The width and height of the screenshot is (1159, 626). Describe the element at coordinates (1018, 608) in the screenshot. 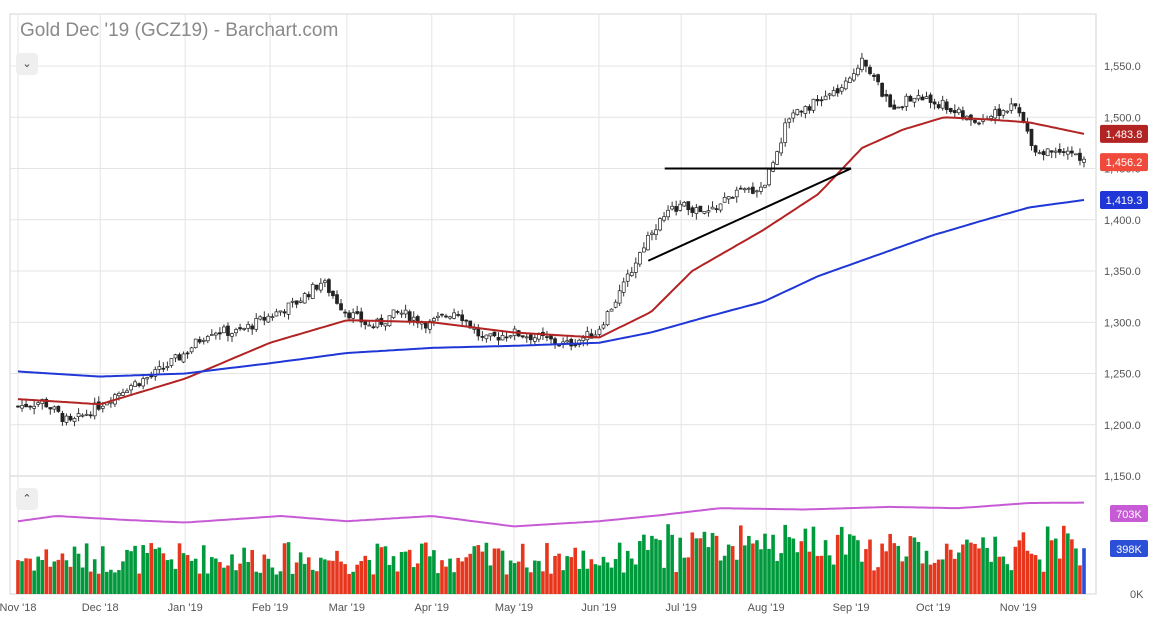

I see `x-tick-label: Nov '19` at that location.